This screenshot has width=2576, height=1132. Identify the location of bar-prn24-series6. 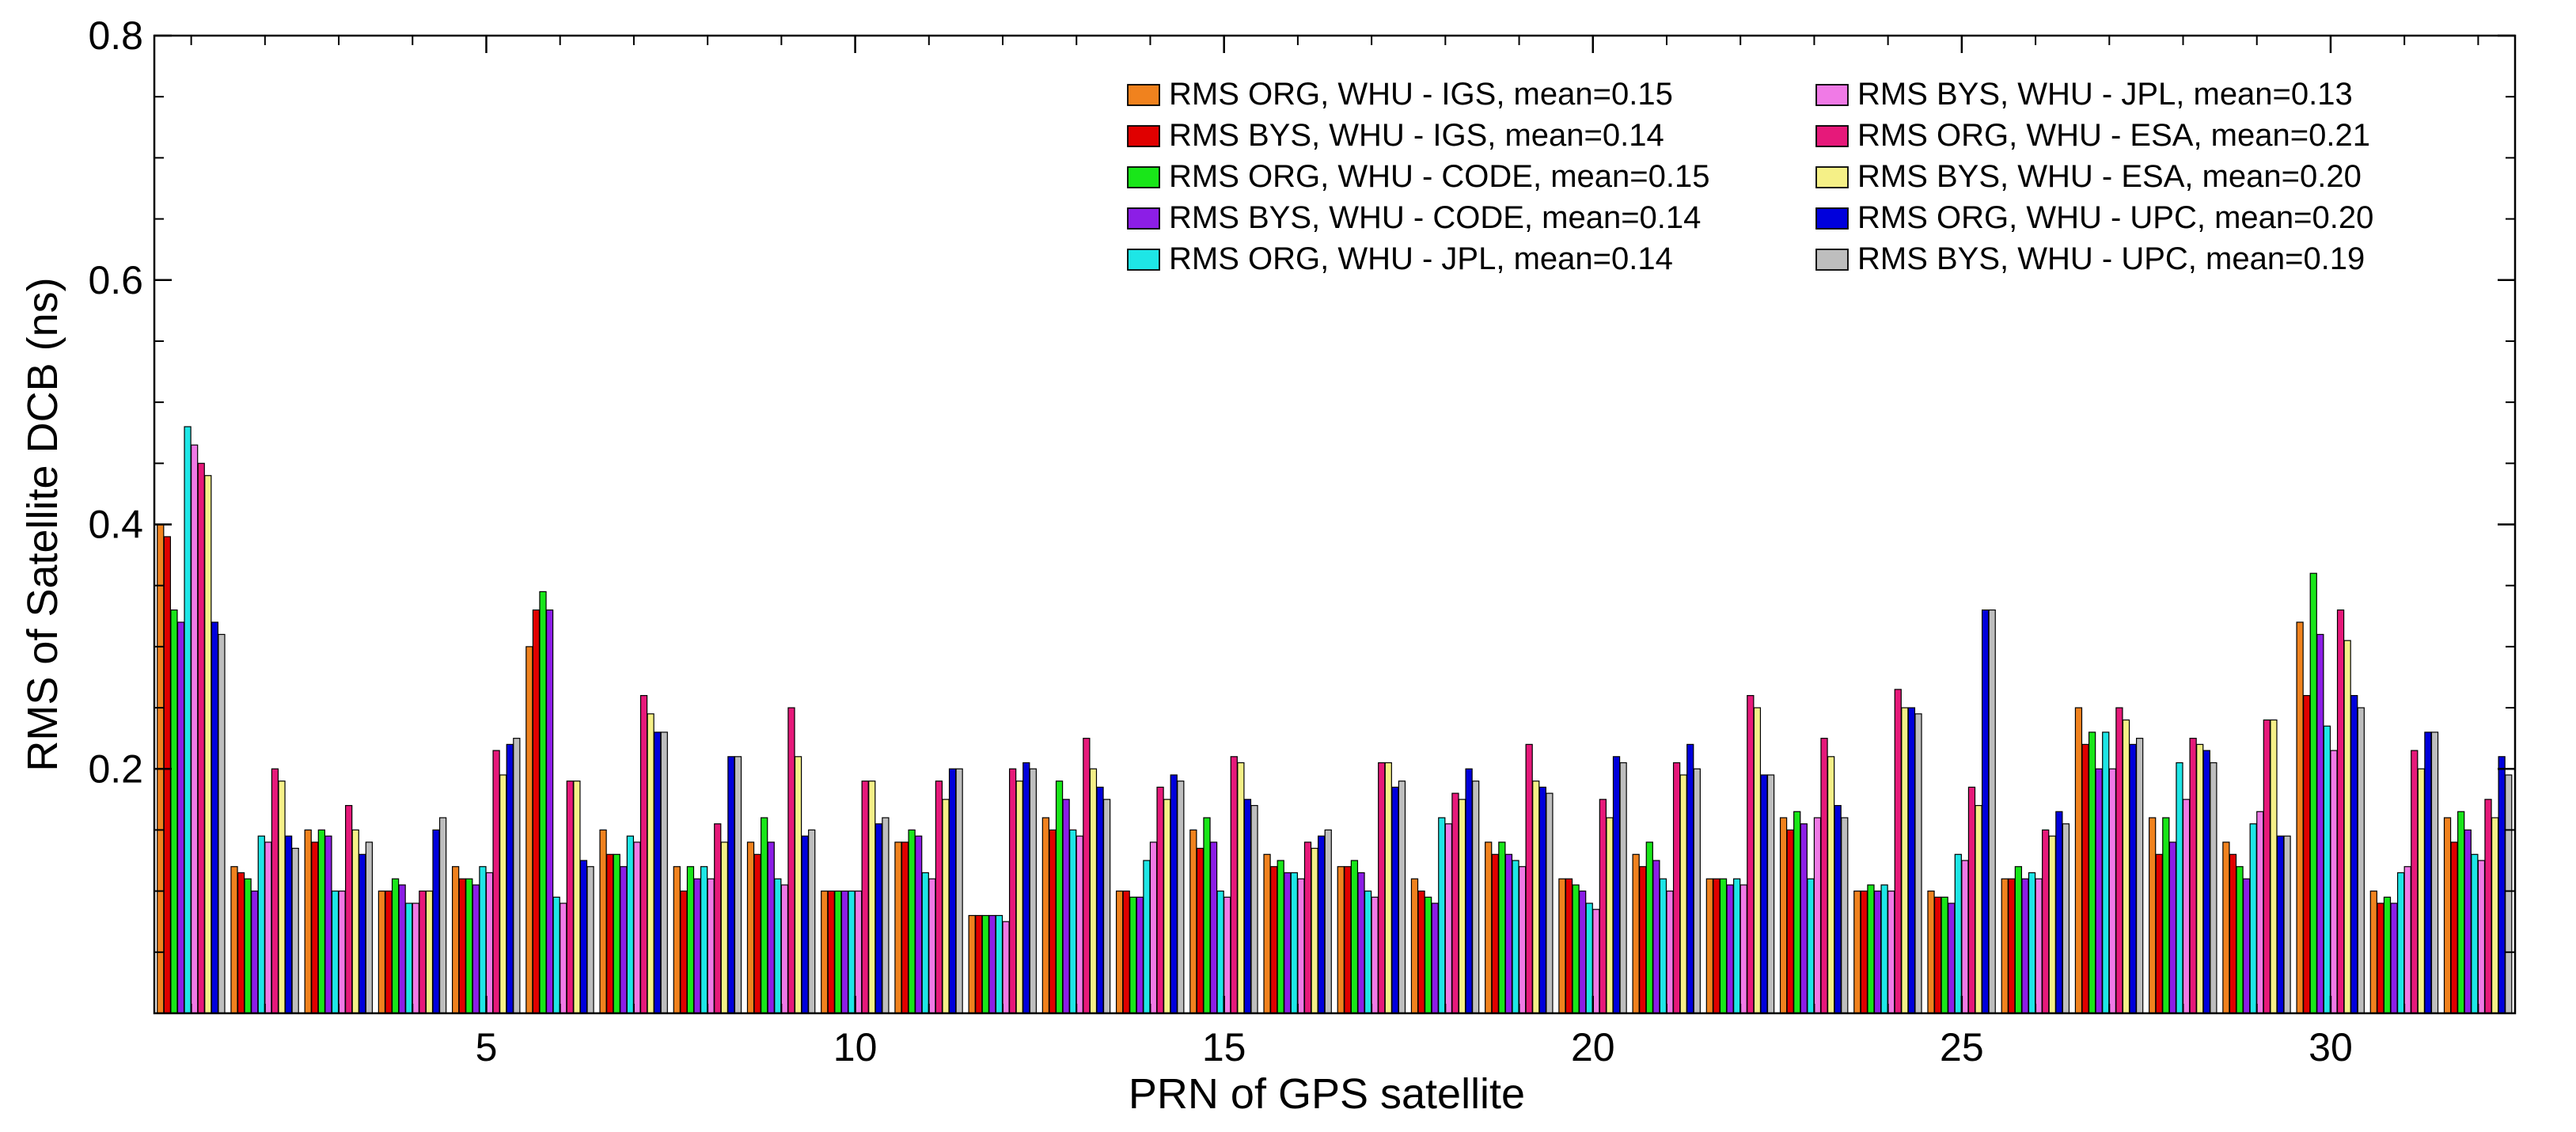
(1891, 953).